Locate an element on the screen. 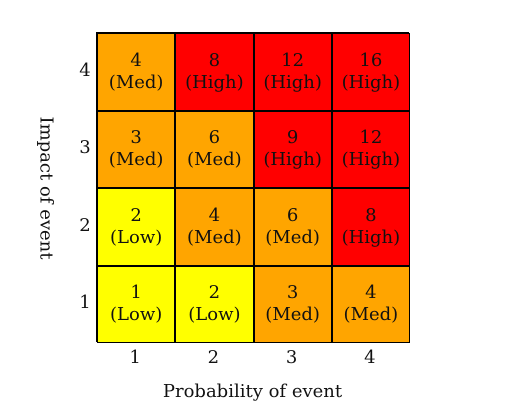  y-tick-label: 3 is located at coordinates (85, 148).